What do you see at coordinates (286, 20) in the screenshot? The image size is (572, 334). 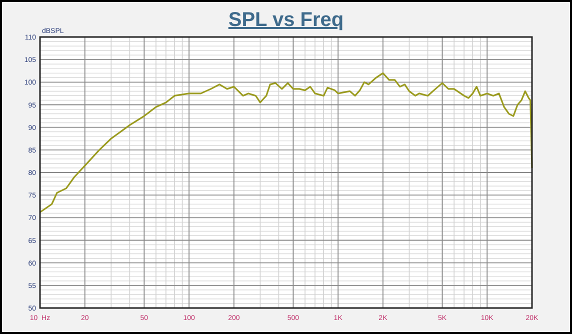 I see `chart-title: SPL vs Freq` at bounding box center [286, 20].